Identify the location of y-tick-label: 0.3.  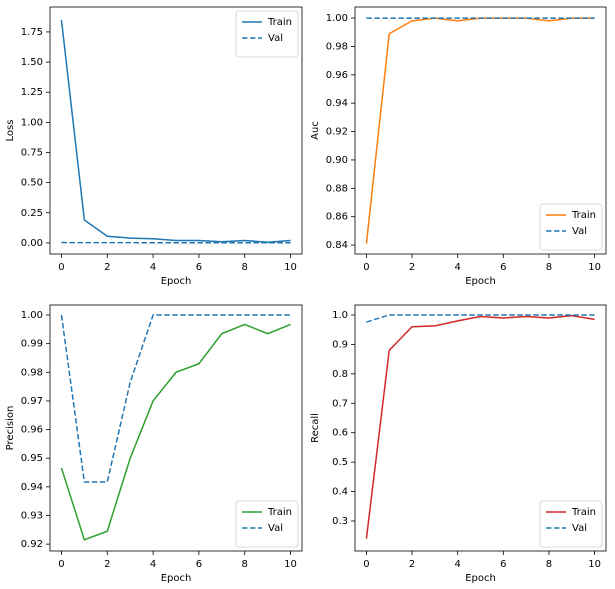
(340, 521).